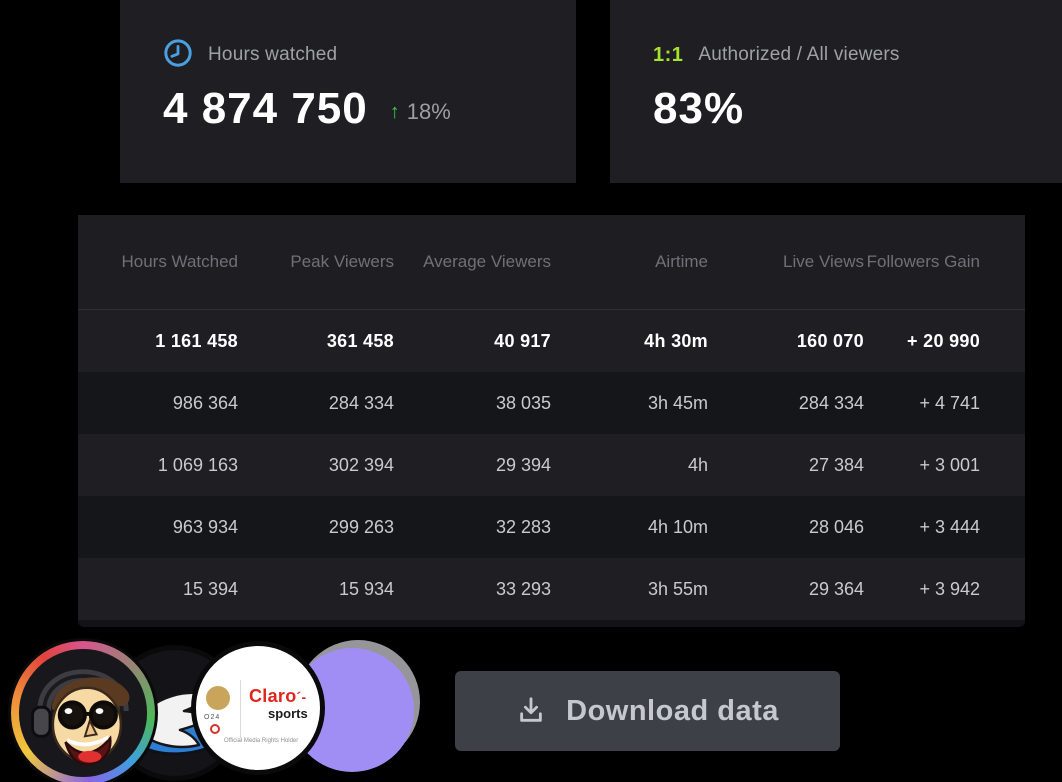  Describe the element at coordinates (215, 729) in the screenshot. I see `red-ring-icon` at that location.